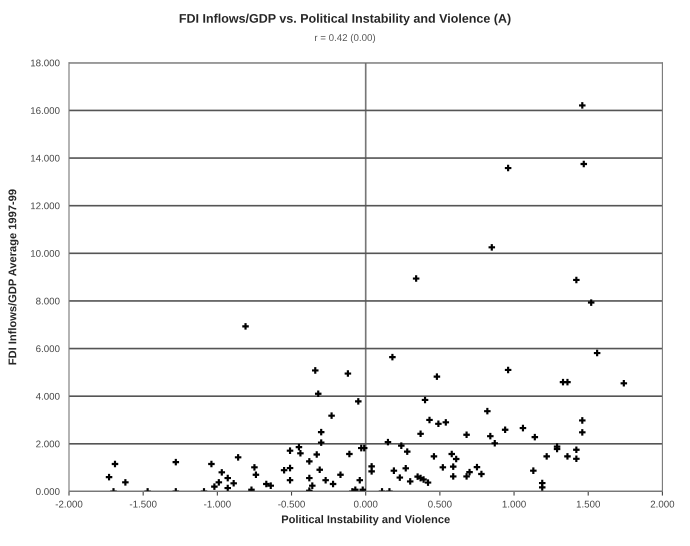 The image size is (690, 546). What do you see at coordinates (345, 20) in the screenshot?
I see `chart-title: FDI Inflows/GDP vs. Political Instability and Violence (A)` at bounding box center [345, 20].